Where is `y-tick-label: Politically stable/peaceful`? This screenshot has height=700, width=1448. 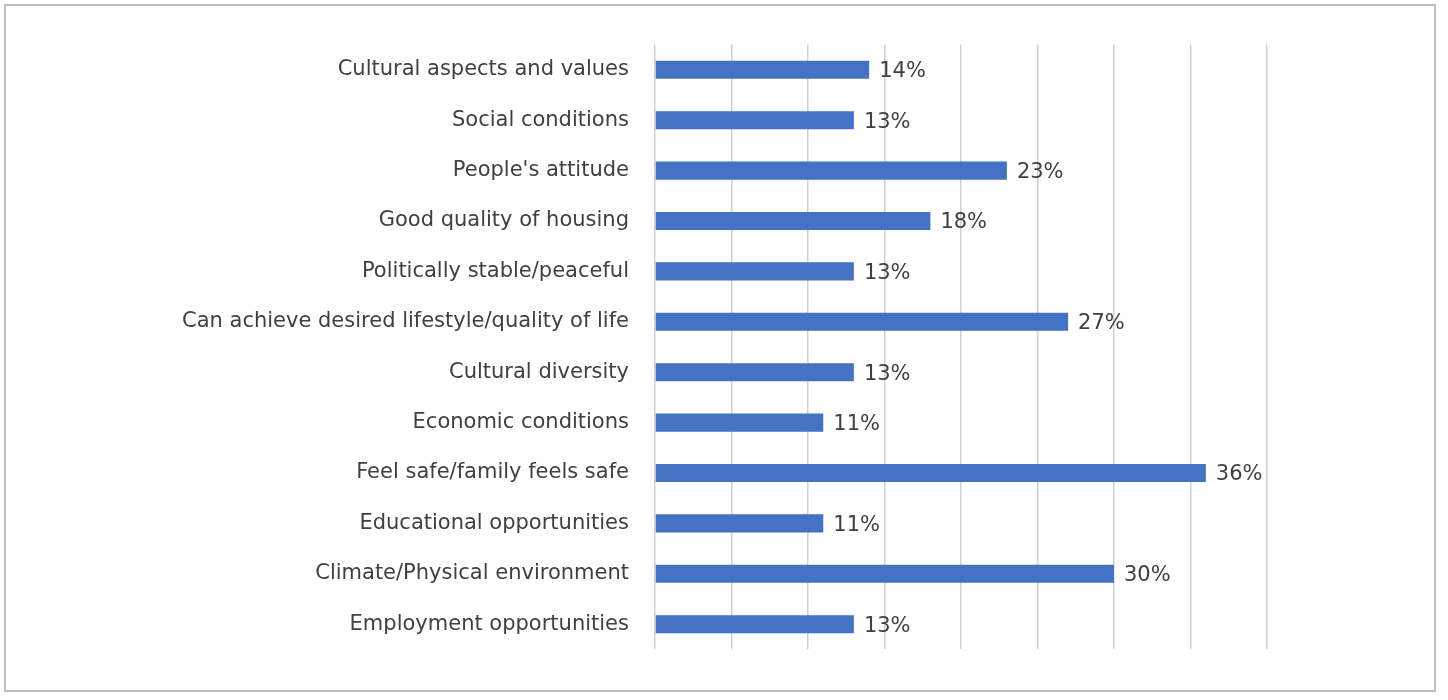
y-tick-label: Politically stable/peaceful is located at coordinates (495, 269).